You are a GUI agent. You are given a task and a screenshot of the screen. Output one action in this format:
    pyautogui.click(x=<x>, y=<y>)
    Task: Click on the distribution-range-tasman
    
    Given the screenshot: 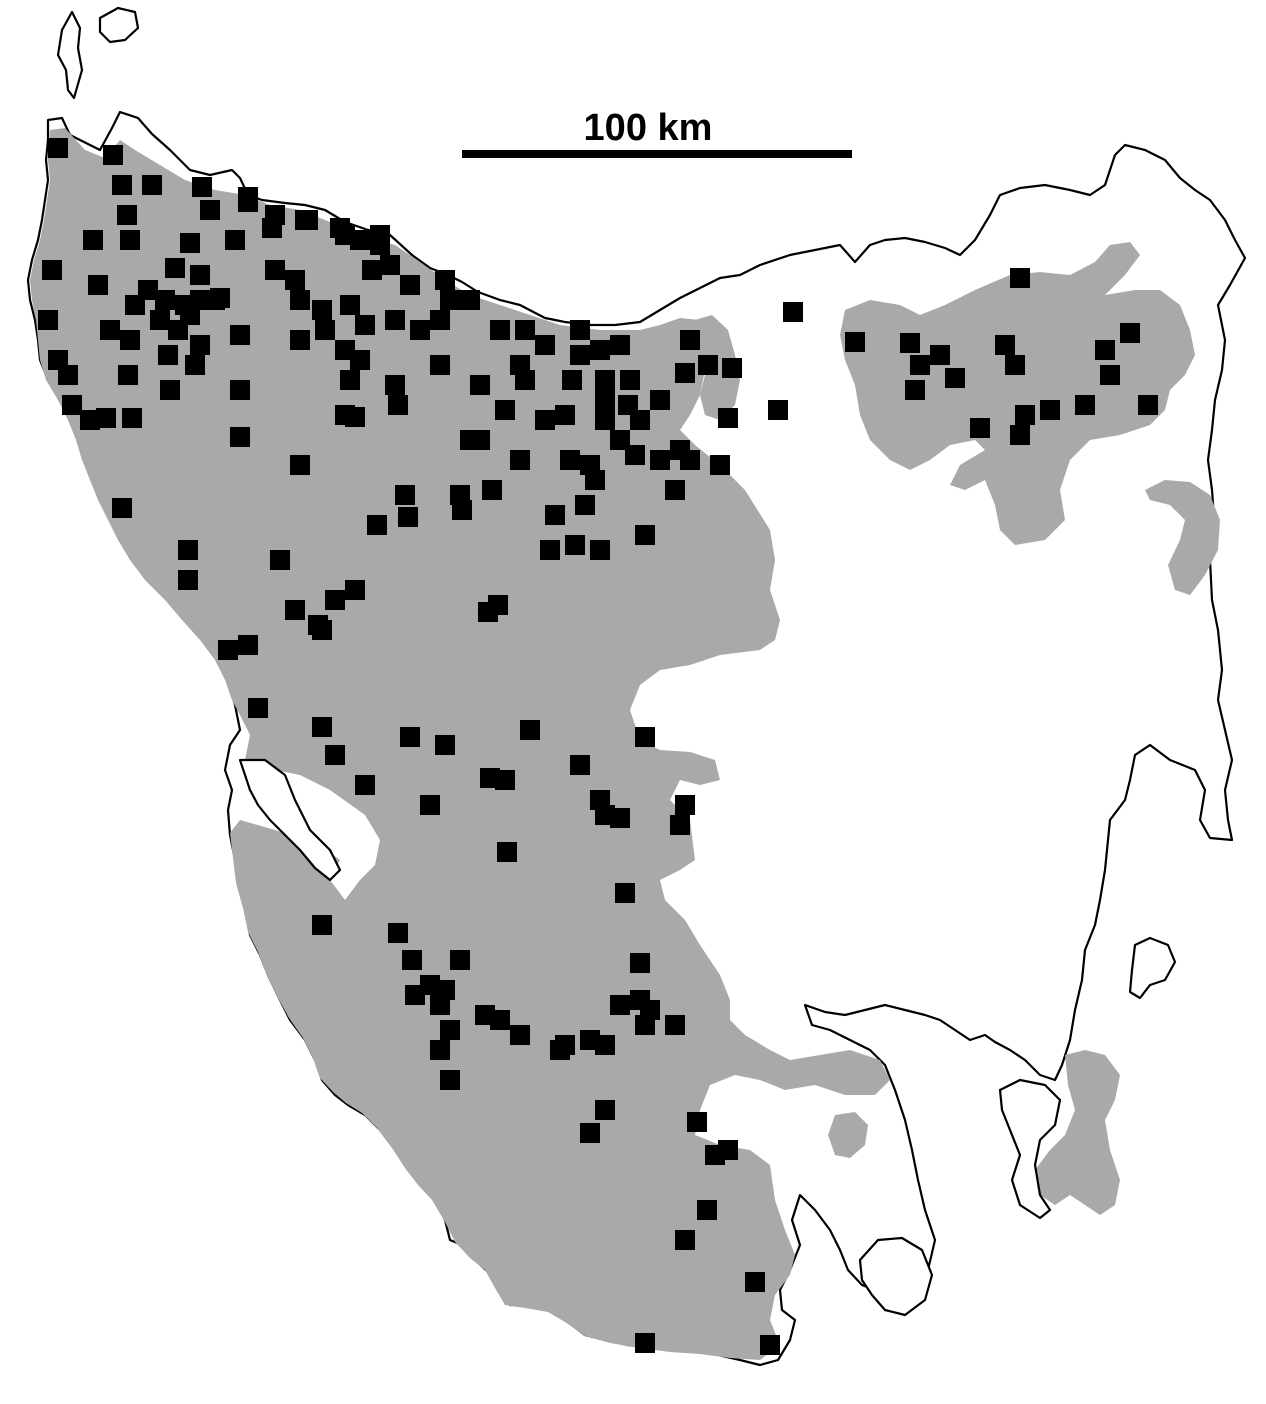 What is the action you would take?
    pyautogui.click(x=1077, y=1132)
    